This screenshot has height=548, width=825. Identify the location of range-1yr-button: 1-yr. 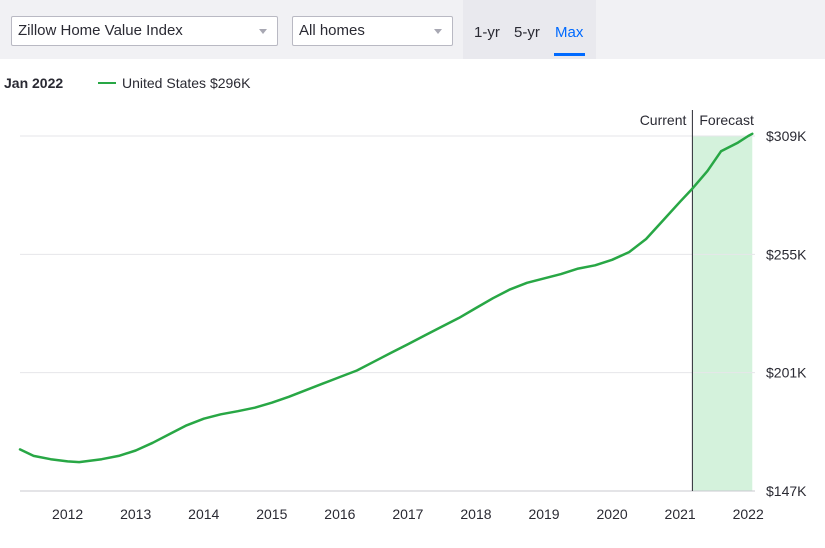
(487, 32).